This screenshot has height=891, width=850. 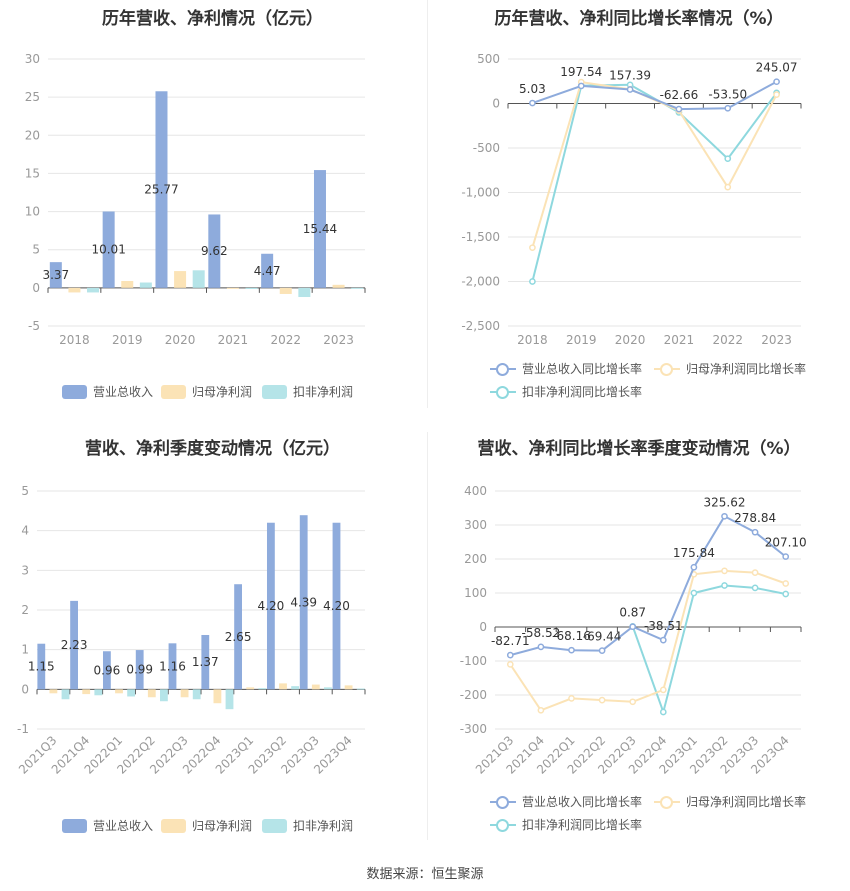 I want to click on y-tick-label: 400, so click(x=475, y=491).